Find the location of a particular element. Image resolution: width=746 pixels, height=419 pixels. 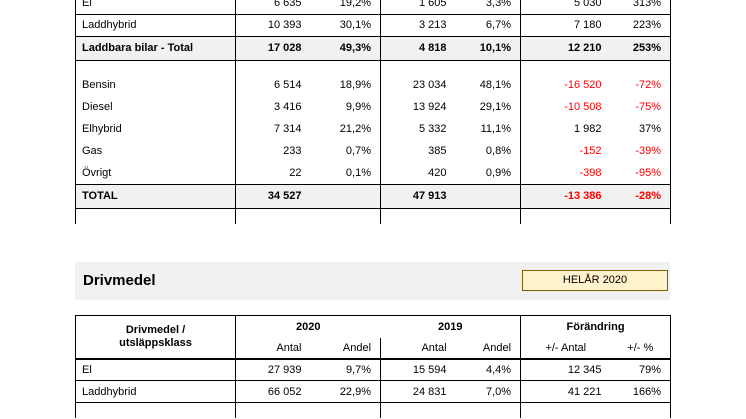

table-cell: -95% is located at coordinates (640, 173).